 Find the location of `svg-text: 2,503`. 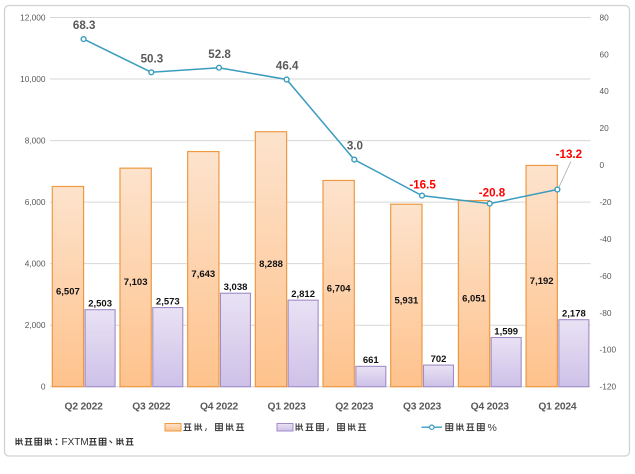

svg-text: 2,503 is located at coordinates (100, 304).